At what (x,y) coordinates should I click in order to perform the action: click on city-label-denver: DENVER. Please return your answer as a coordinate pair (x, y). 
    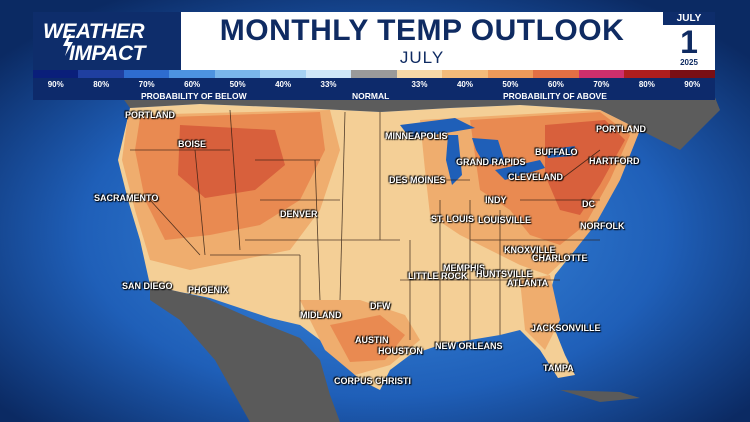
    Looking at the image, I should click on (299, 214).